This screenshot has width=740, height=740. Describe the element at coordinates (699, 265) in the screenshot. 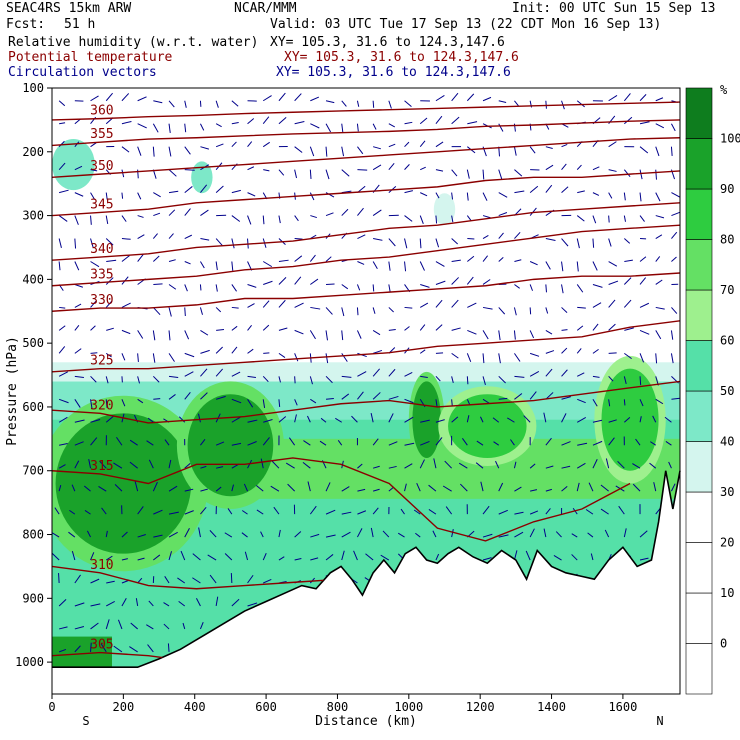

I see `colorbar-box` at that location.